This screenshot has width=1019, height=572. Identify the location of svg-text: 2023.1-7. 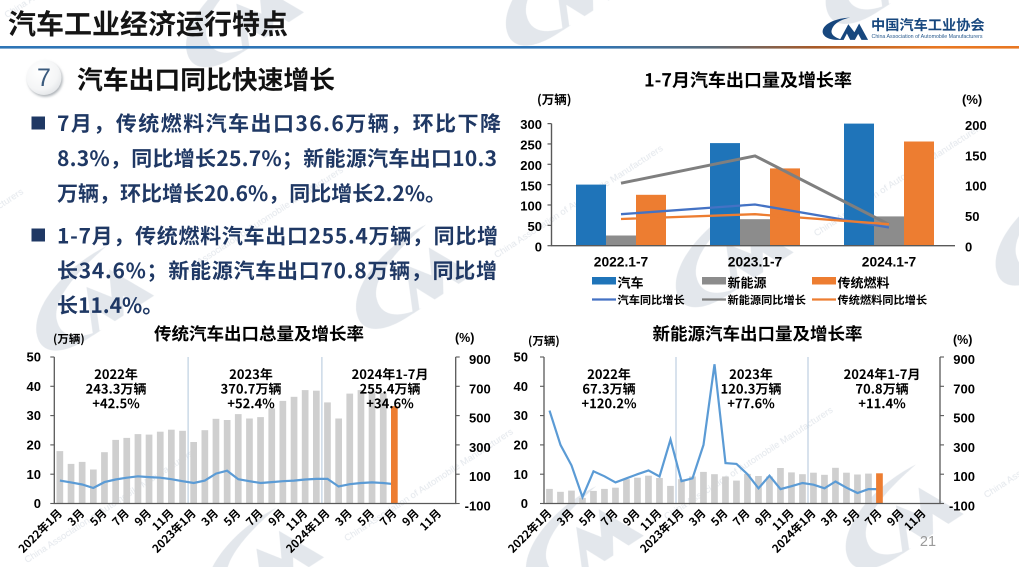
(755, 262).